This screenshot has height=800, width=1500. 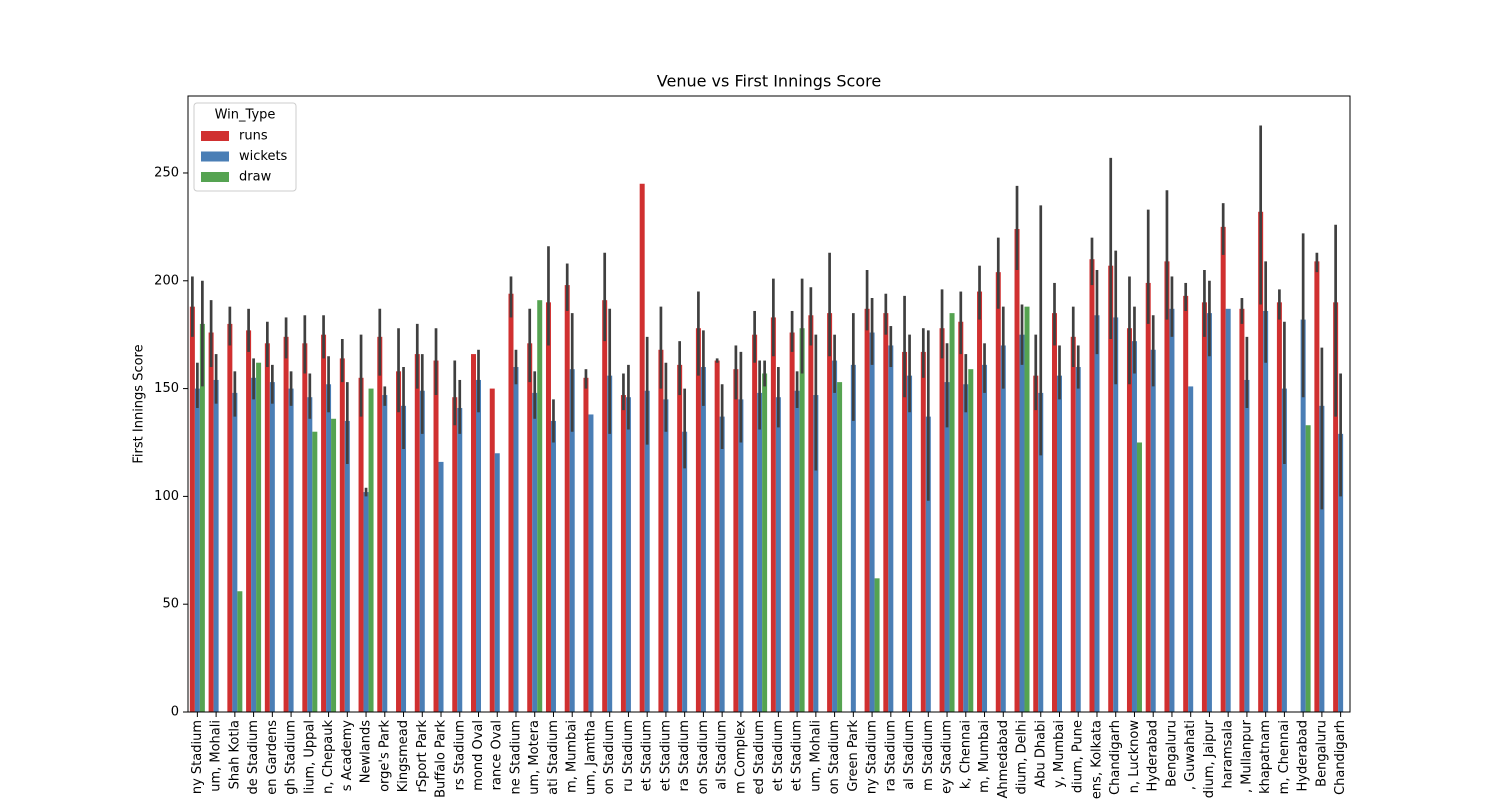 I want to click on x-tick-label: lium, Uppal, so click(x=309, y=757).